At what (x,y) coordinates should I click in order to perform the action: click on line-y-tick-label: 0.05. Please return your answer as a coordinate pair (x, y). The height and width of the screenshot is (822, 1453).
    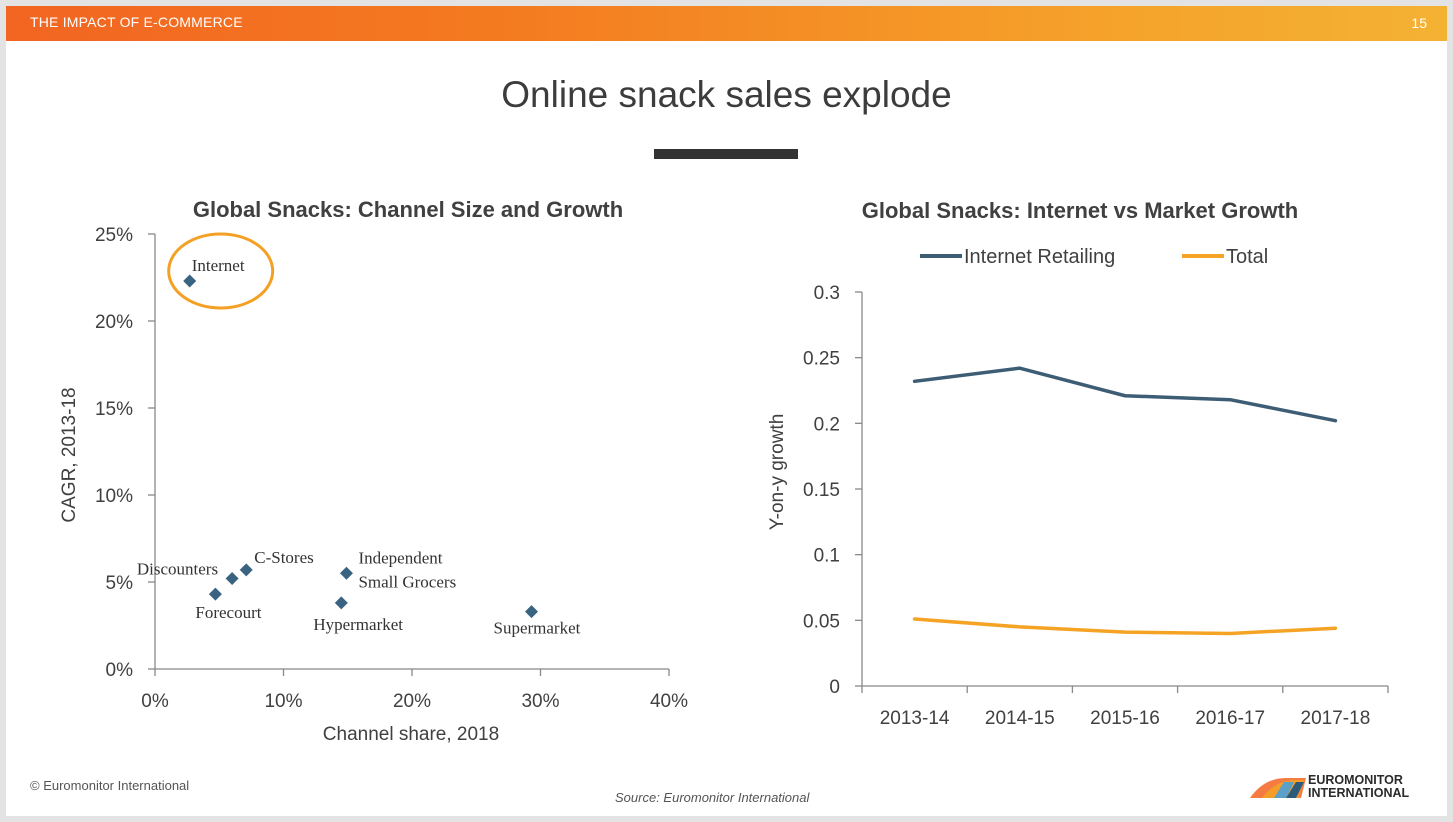
    Looking at the image, I should click on (821, 621).